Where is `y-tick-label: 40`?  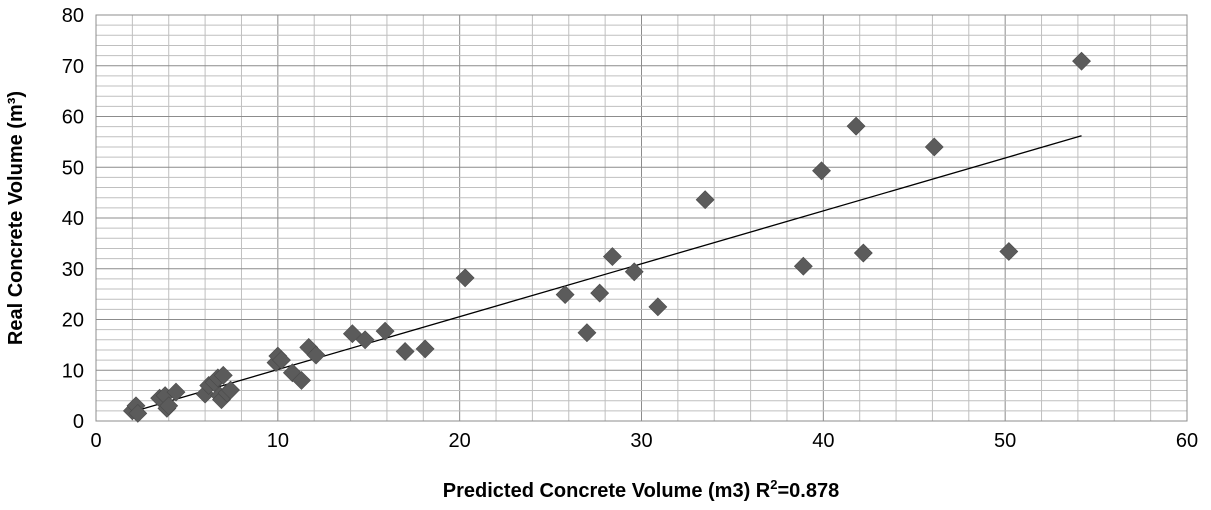 y-tick-label: 40 is located at coordinates (73, 219).